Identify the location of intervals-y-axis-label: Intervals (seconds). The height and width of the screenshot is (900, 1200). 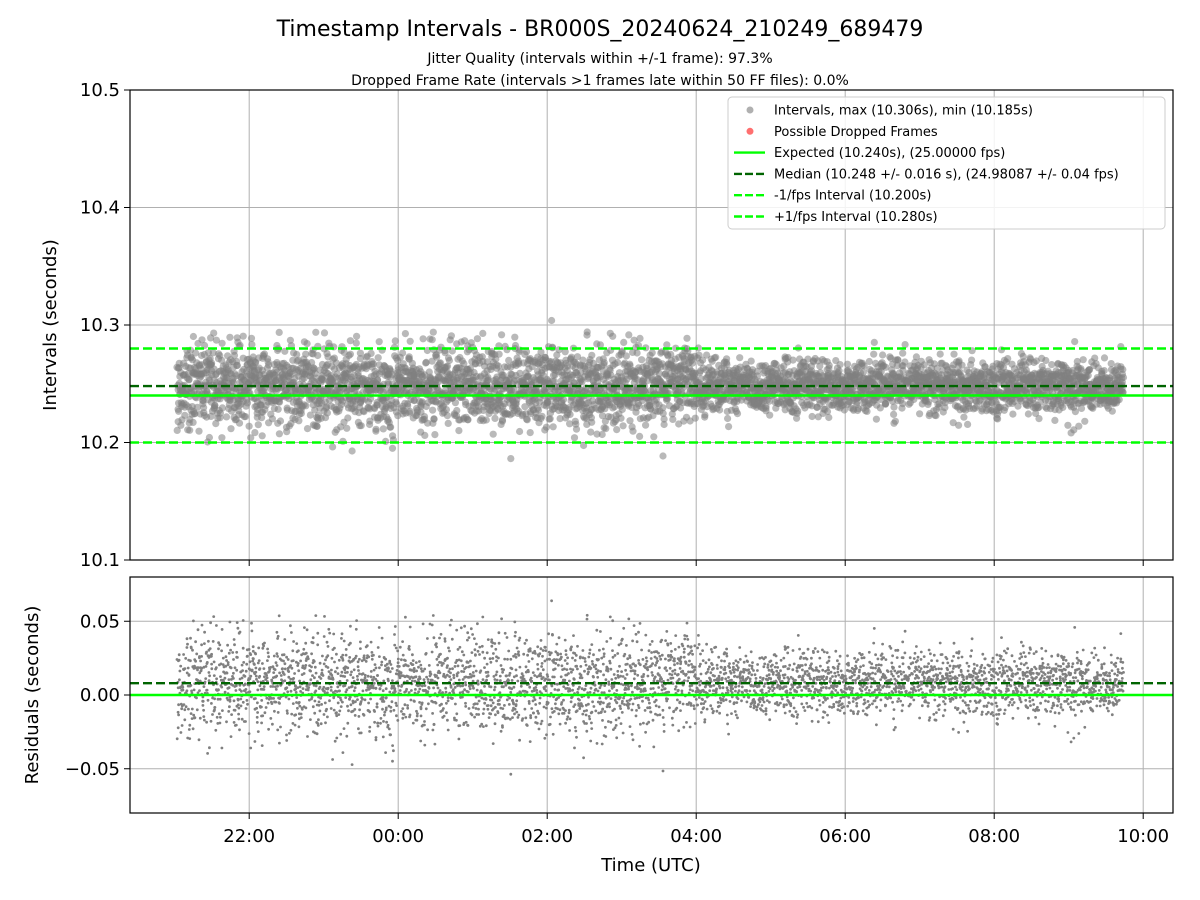
(50, 325).